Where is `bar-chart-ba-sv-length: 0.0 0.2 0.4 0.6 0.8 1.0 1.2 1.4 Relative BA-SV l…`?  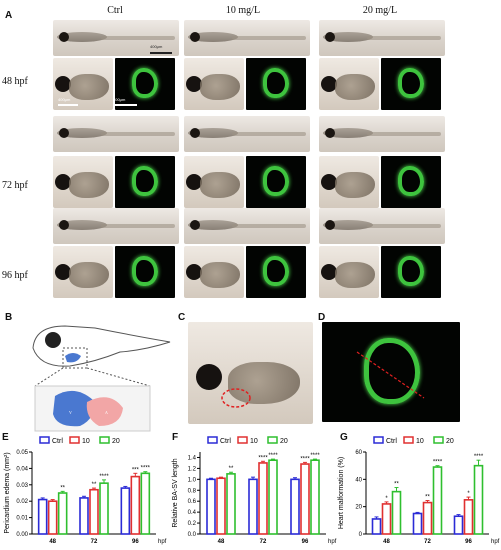
bar-chart-ba-sv-length: 0.0 0.2 0.4 0.6 0.8 1.0 1.2 1.4 Relative BA-SV l… is located at coordinates (254, 490).